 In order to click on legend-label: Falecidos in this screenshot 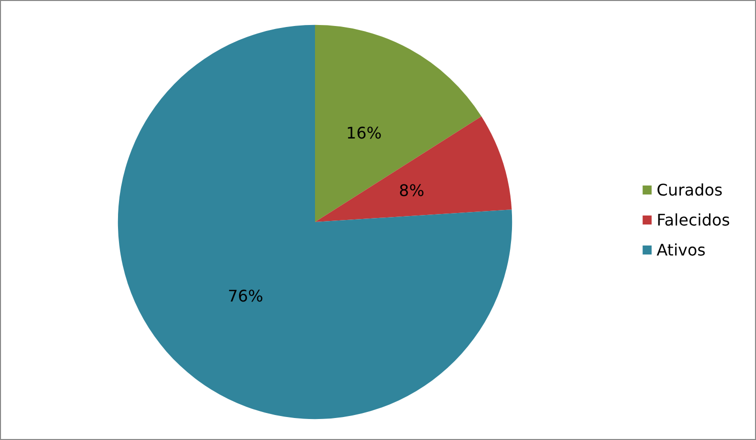, I will do `click(693, 220)`.